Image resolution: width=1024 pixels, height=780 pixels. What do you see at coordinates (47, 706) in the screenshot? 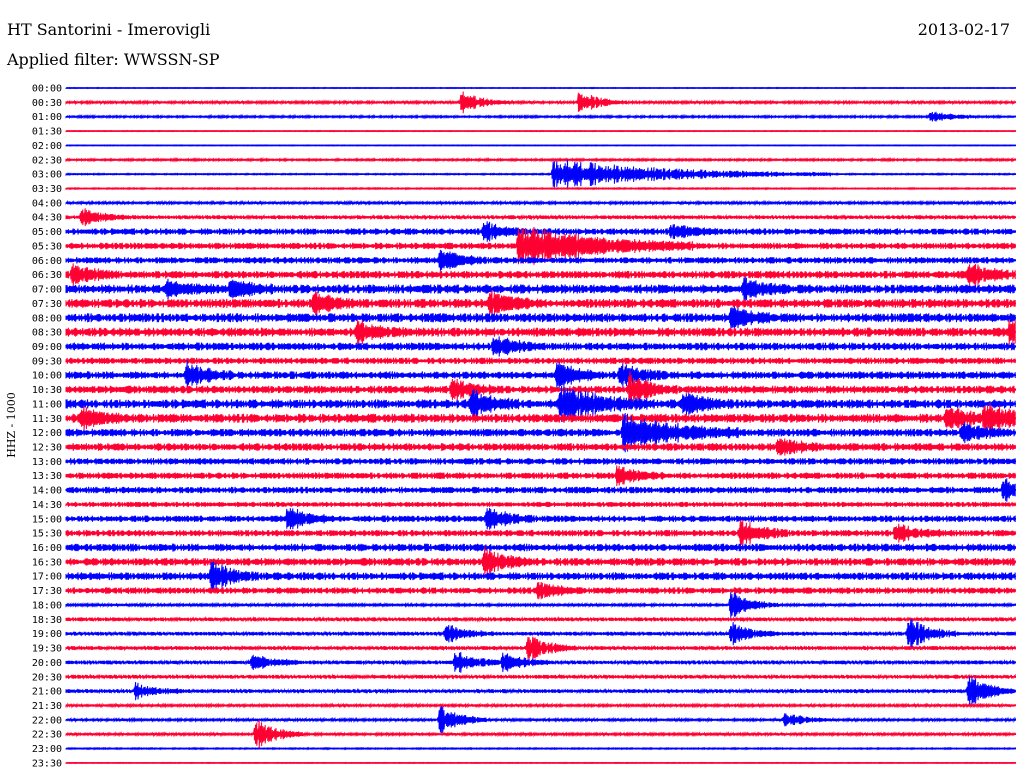
I see `row-time-label: 21:30` at bounding box center [47, 706].